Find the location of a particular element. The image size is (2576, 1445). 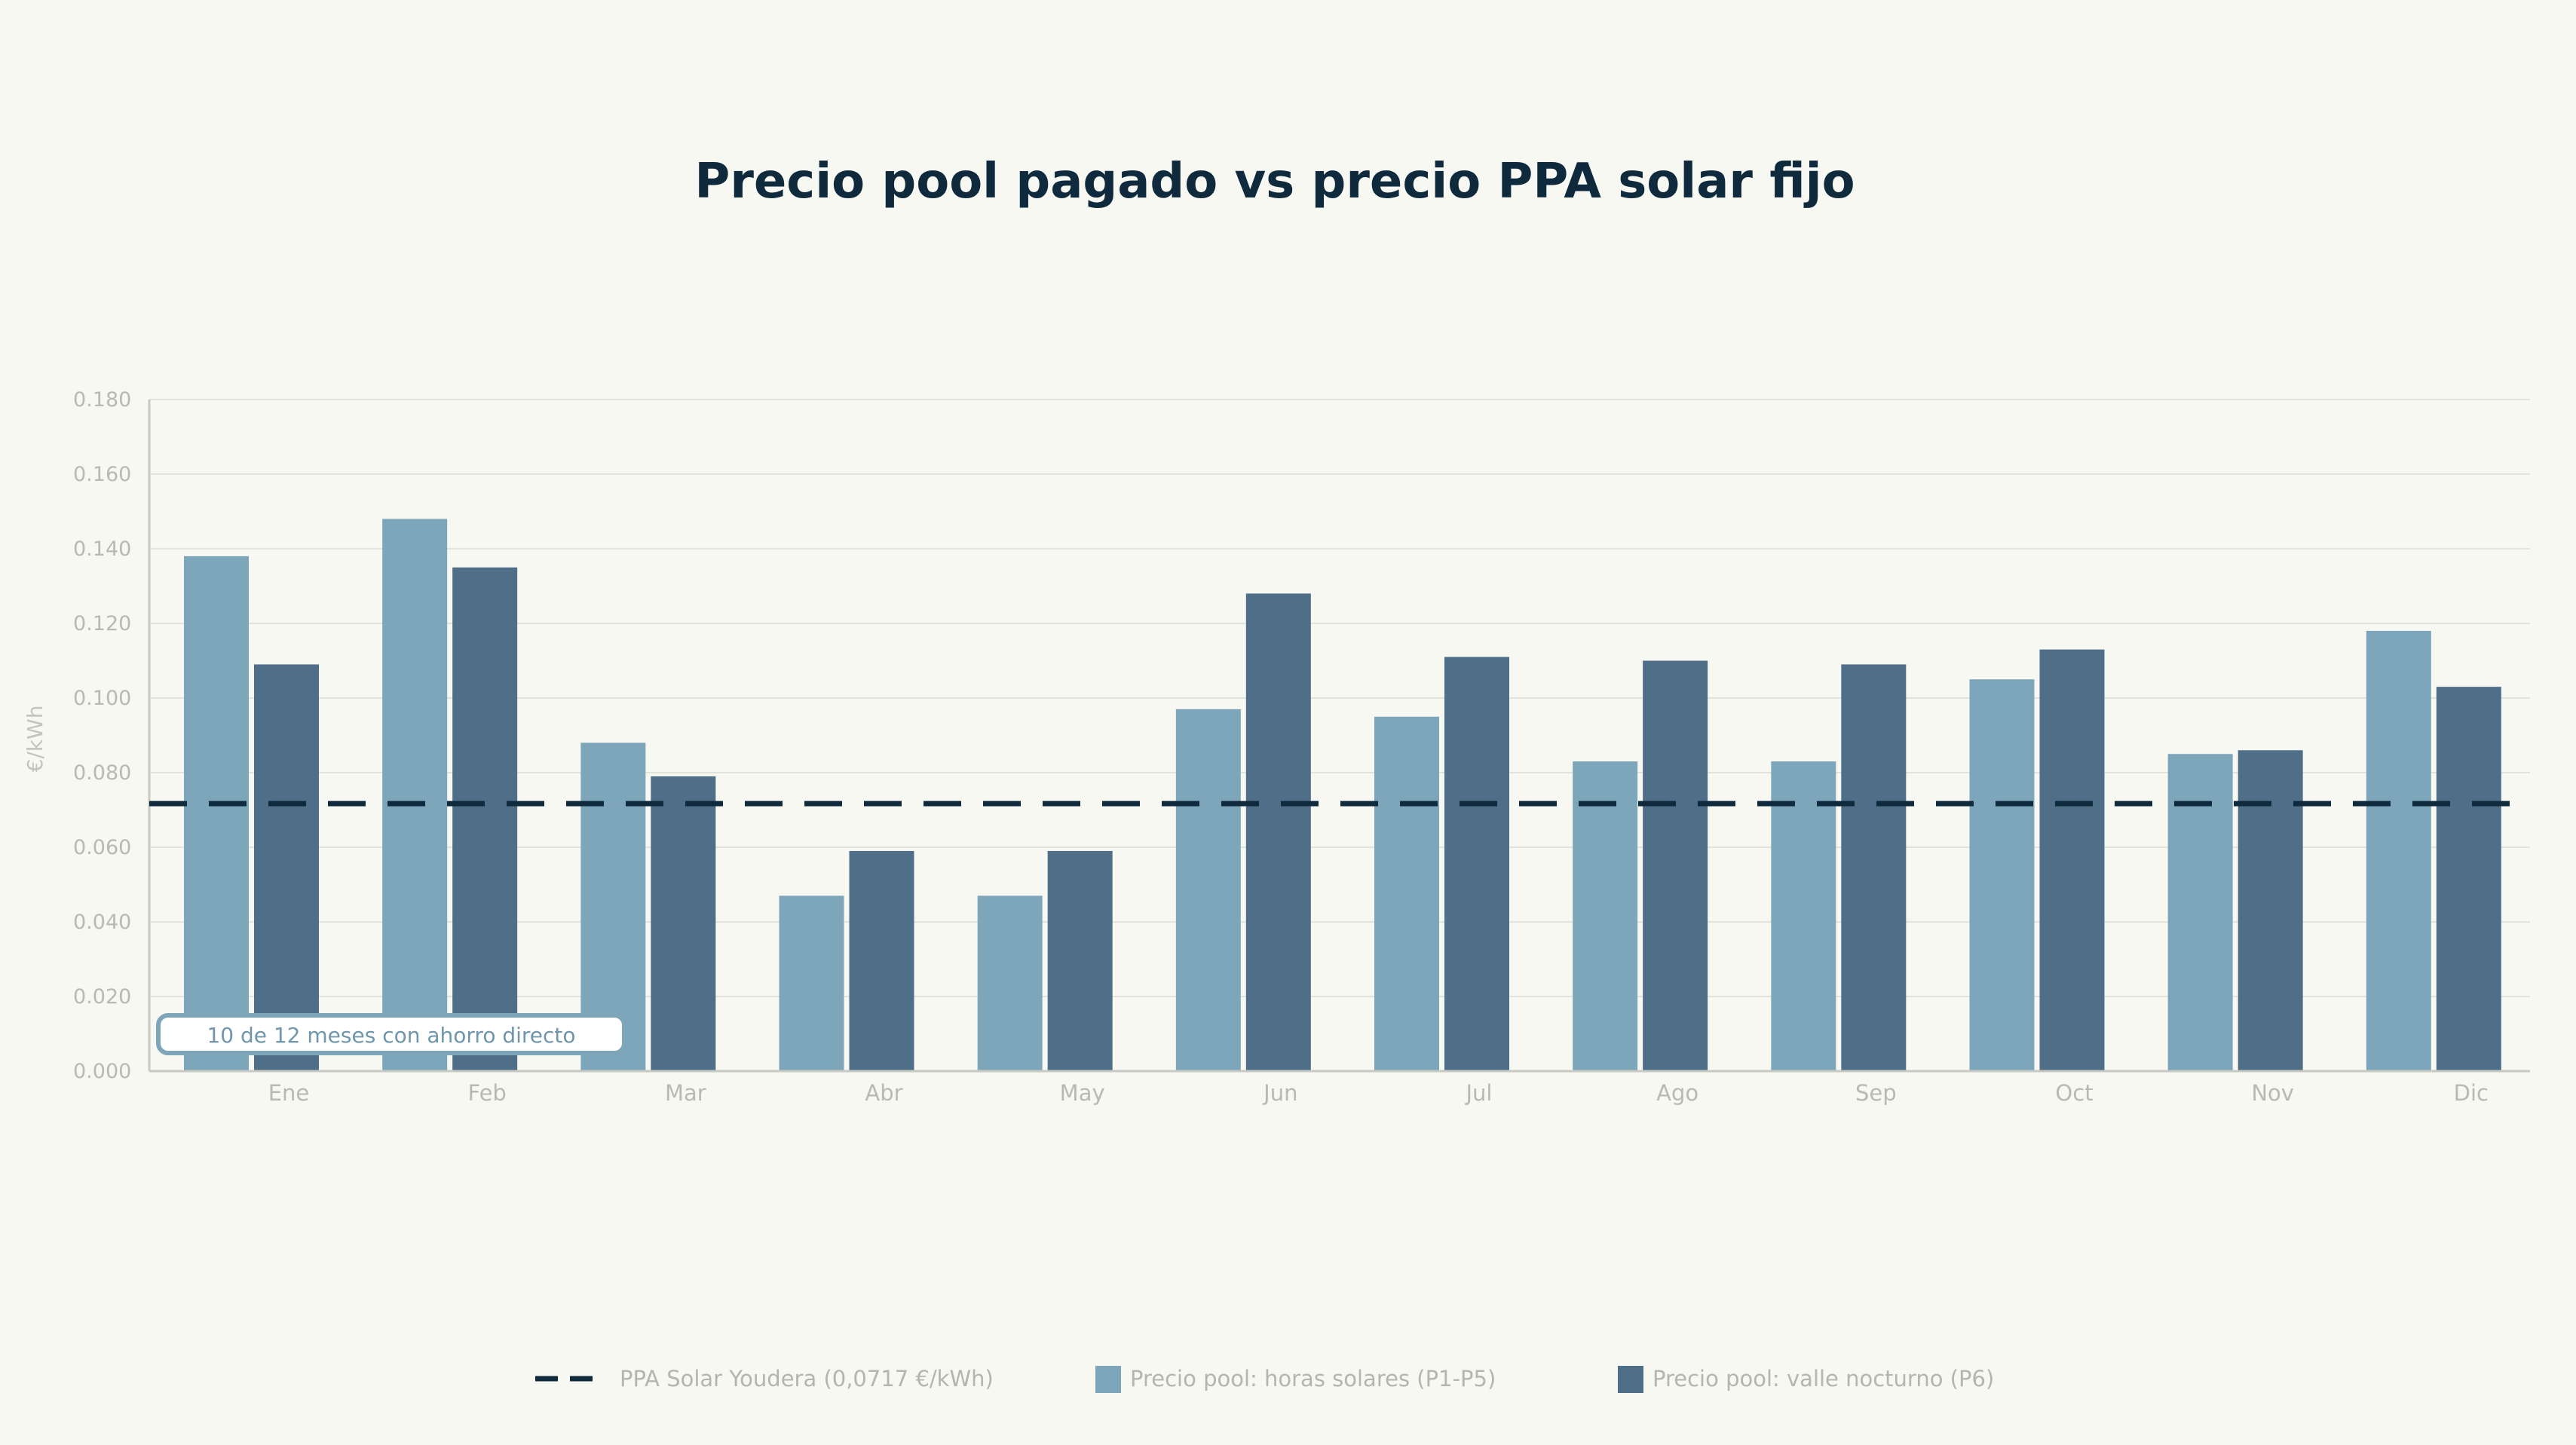

bar-solar-feb is located at coordinates (415, 795).